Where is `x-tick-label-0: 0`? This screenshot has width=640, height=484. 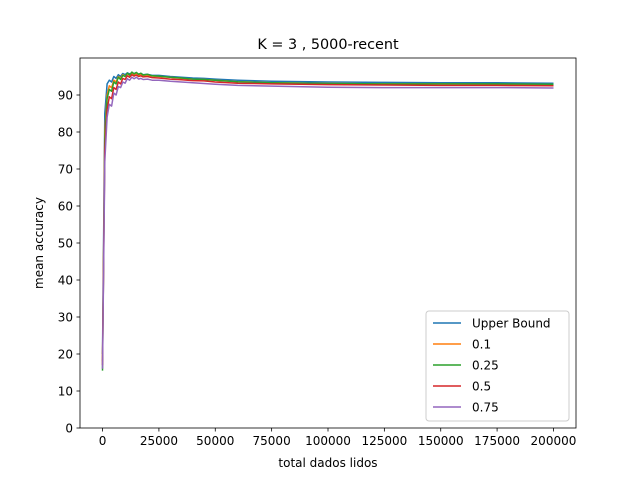
x-tick-label-0: 0 is located at coordinates (103, 441).